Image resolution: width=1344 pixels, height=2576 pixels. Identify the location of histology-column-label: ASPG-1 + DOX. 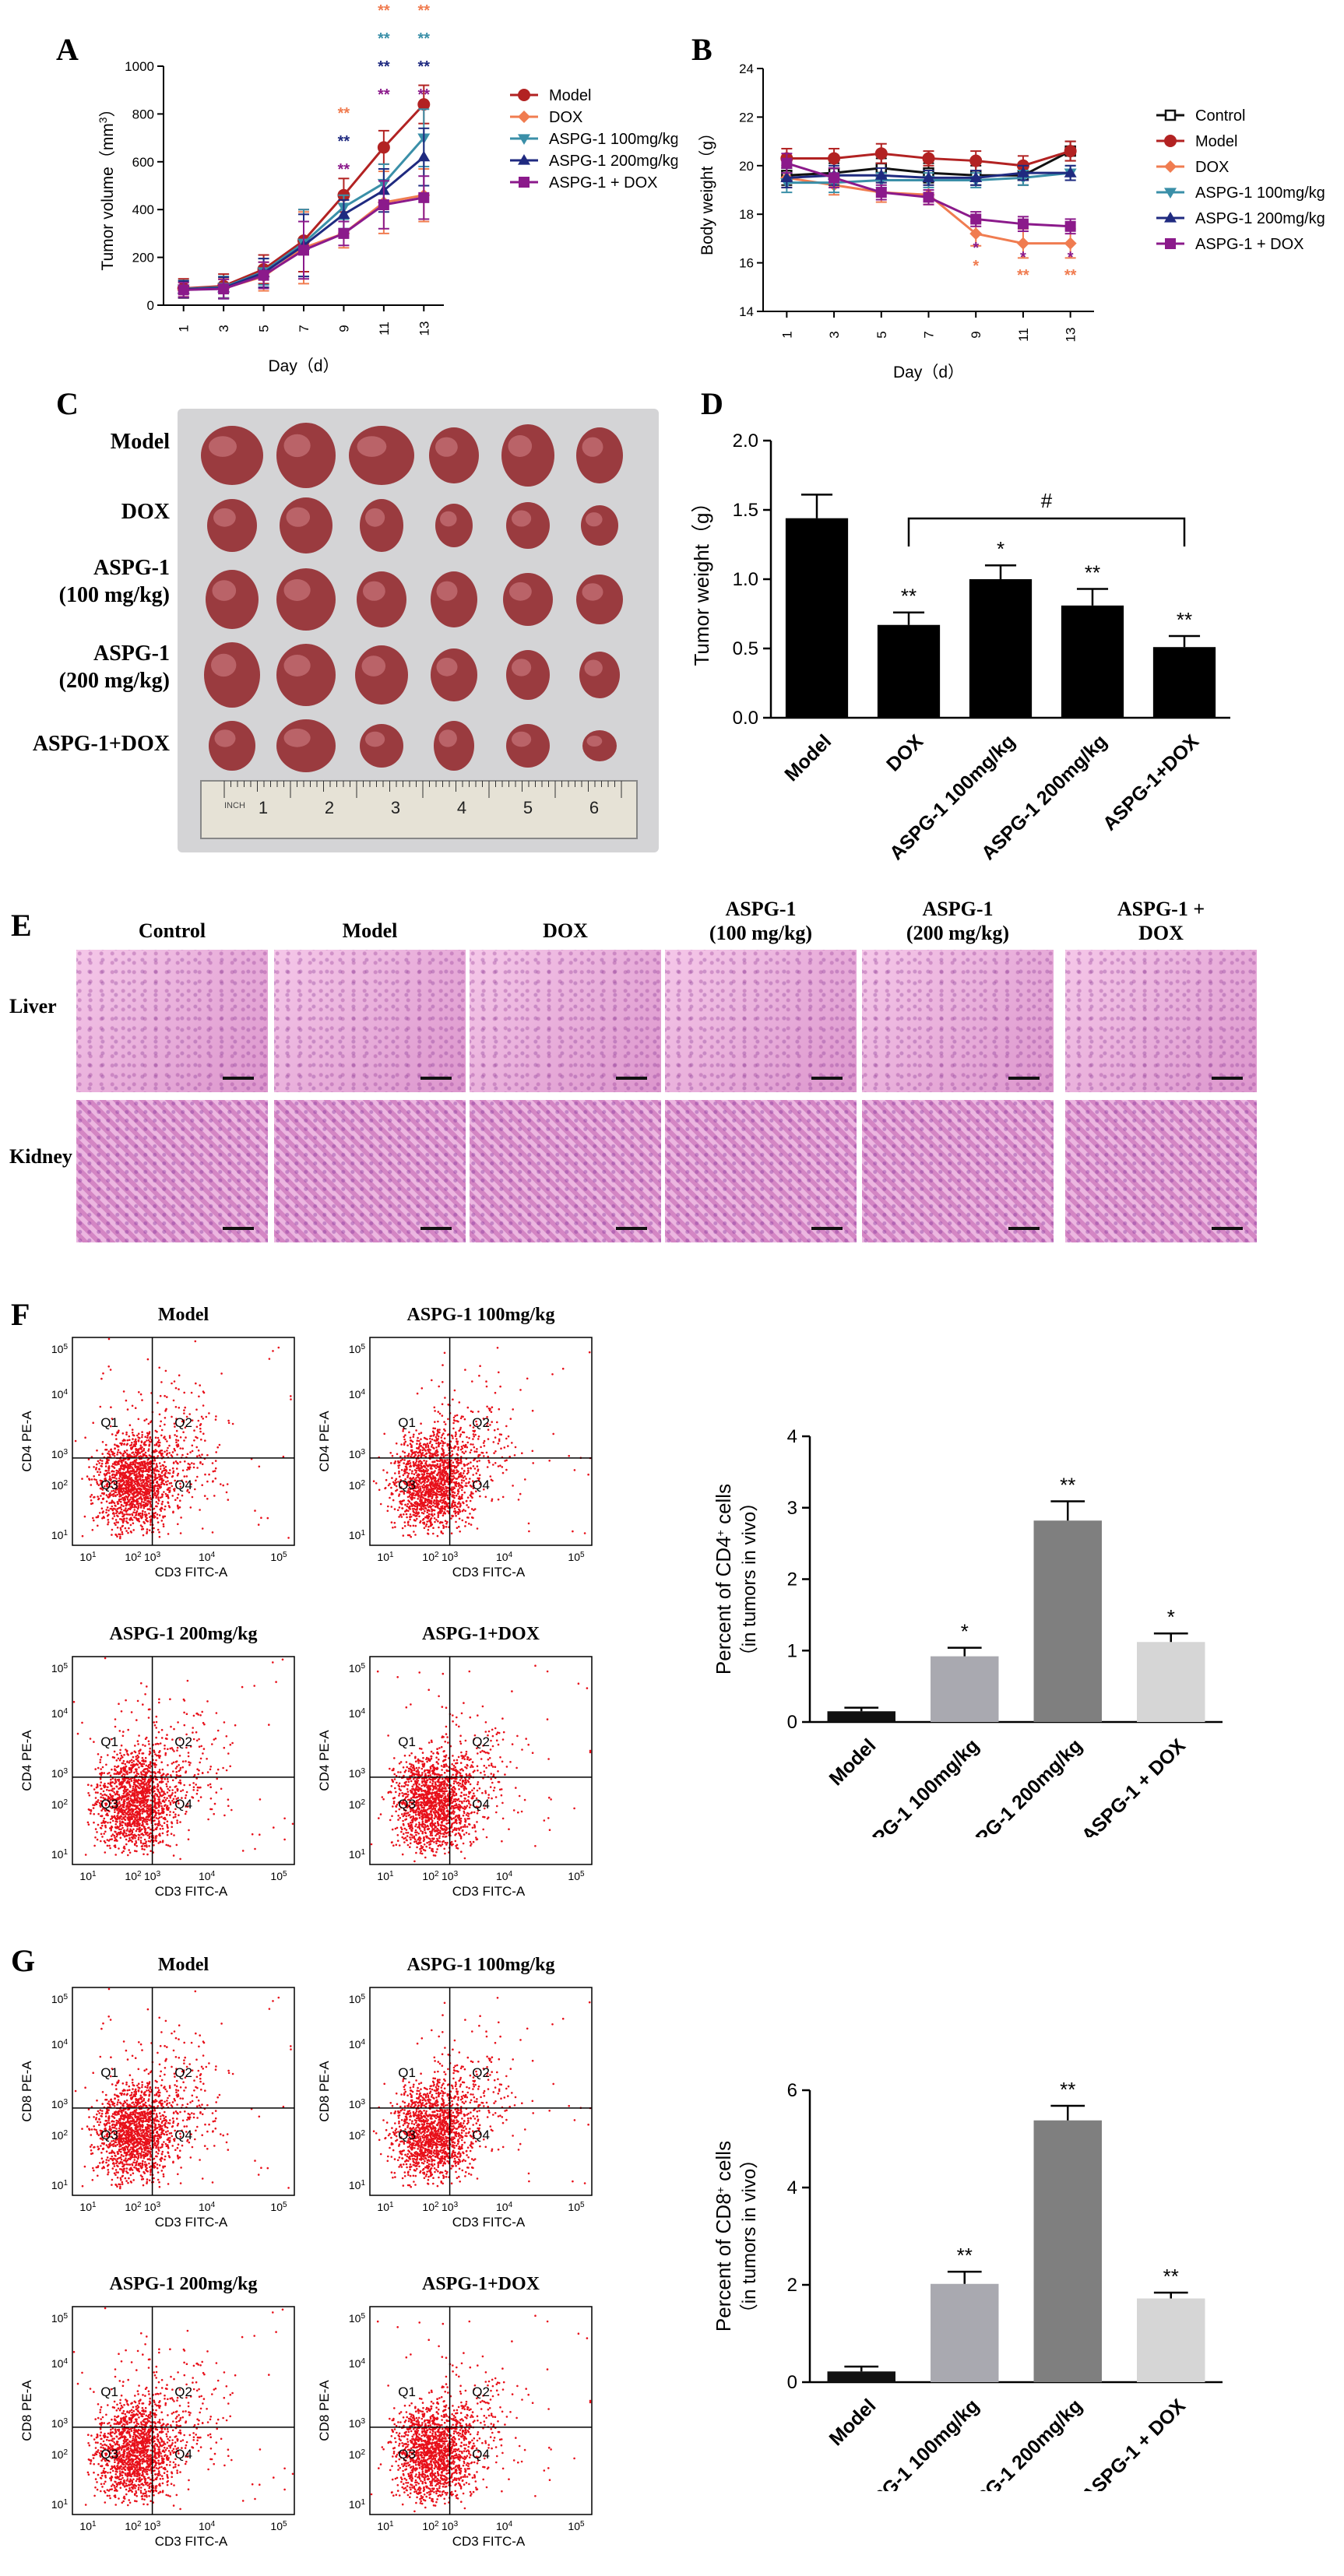
(1161, 922).